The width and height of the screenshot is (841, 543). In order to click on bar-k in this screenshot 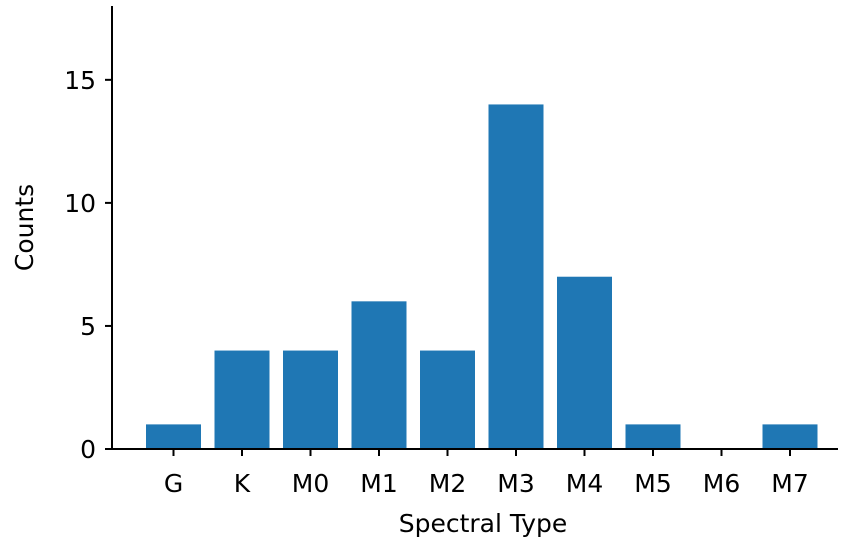, I will do `click(242, 399)`.